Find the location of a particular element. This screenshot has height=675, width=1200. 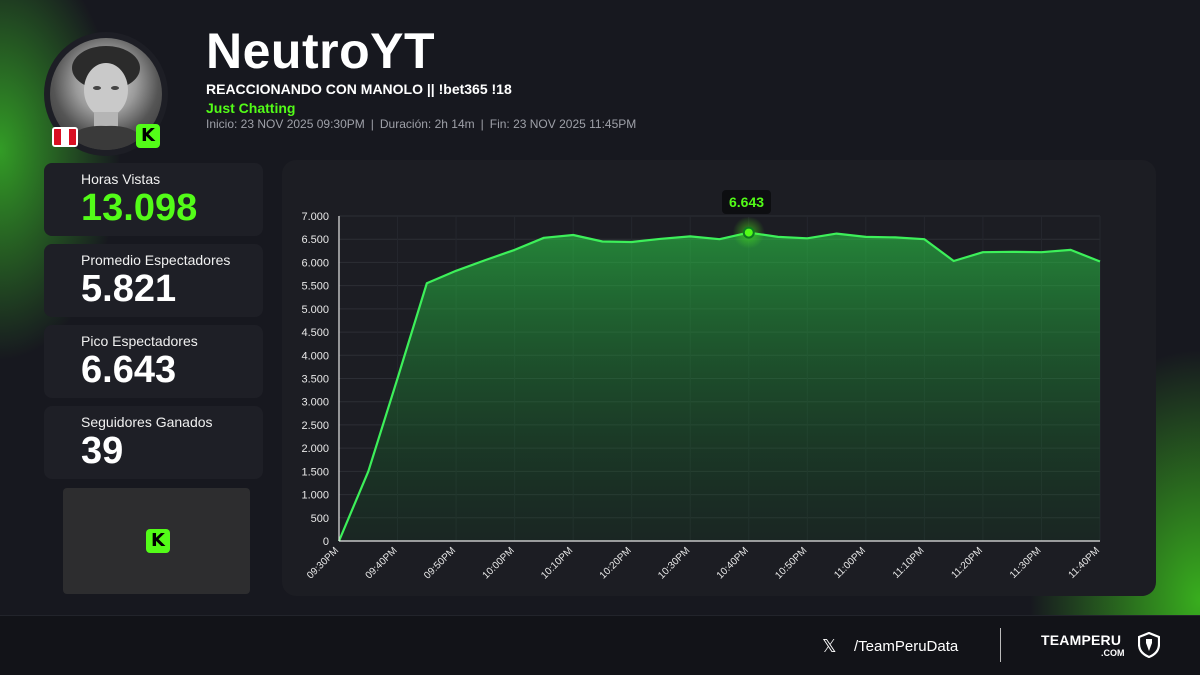

x-tick-label: 10:20PM is located at coordinates (616, 563).